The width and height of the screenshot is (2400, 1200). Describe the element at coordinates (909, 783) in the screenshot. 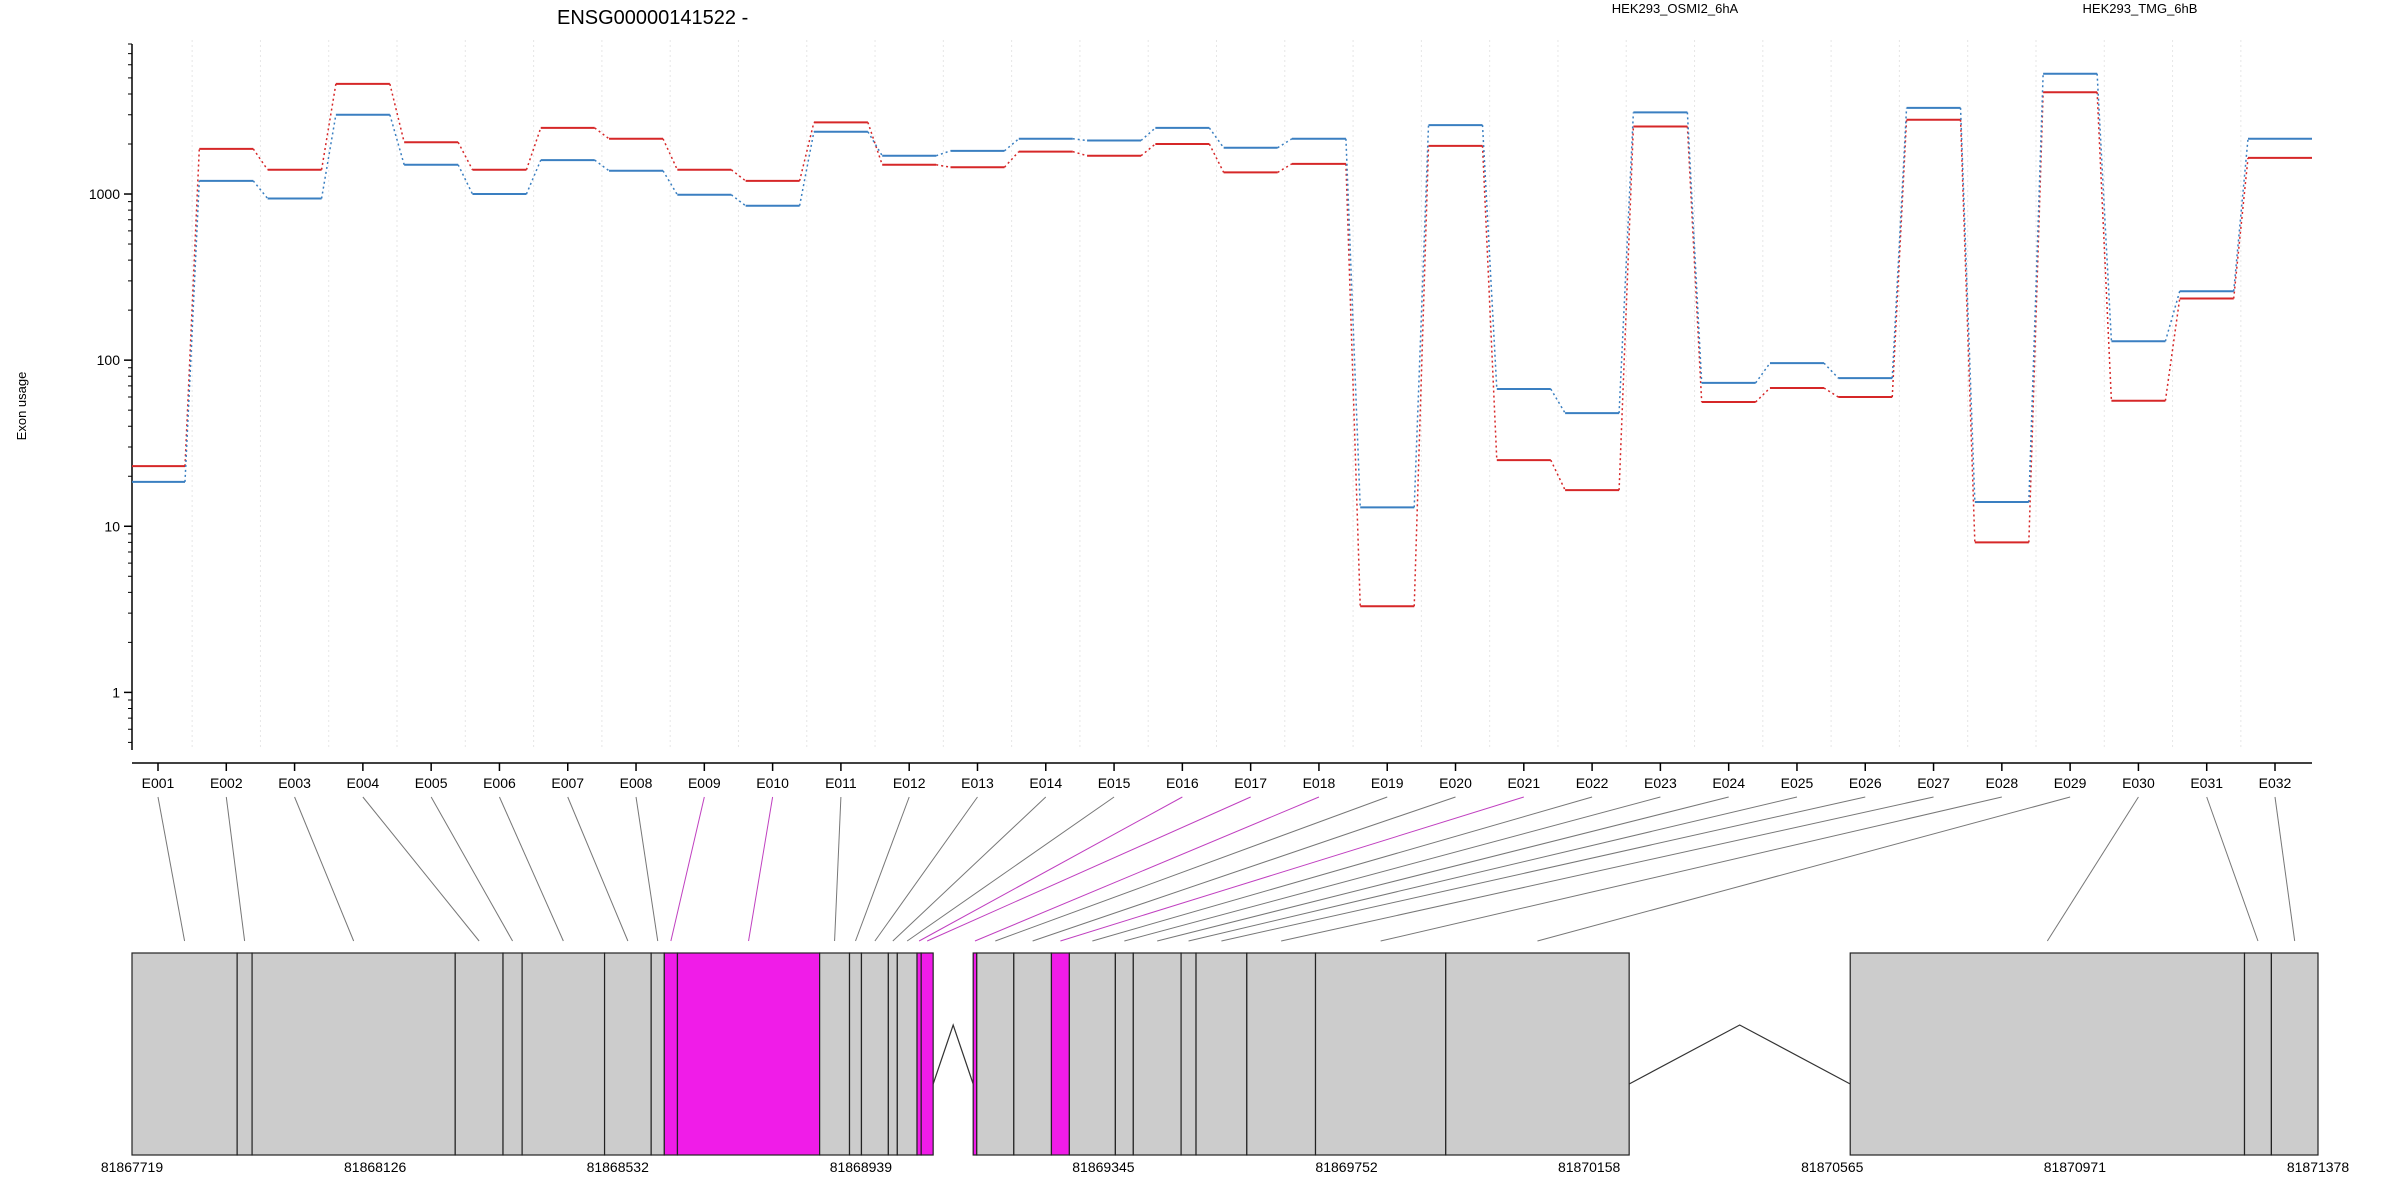

I see `x-tick-label: E012` at that location.